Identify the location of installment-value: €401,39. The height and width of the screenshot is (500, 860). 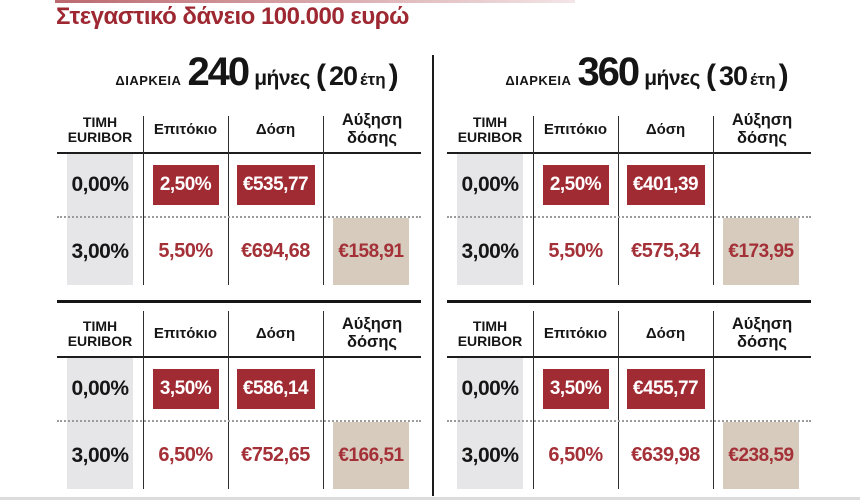
(665, 185).